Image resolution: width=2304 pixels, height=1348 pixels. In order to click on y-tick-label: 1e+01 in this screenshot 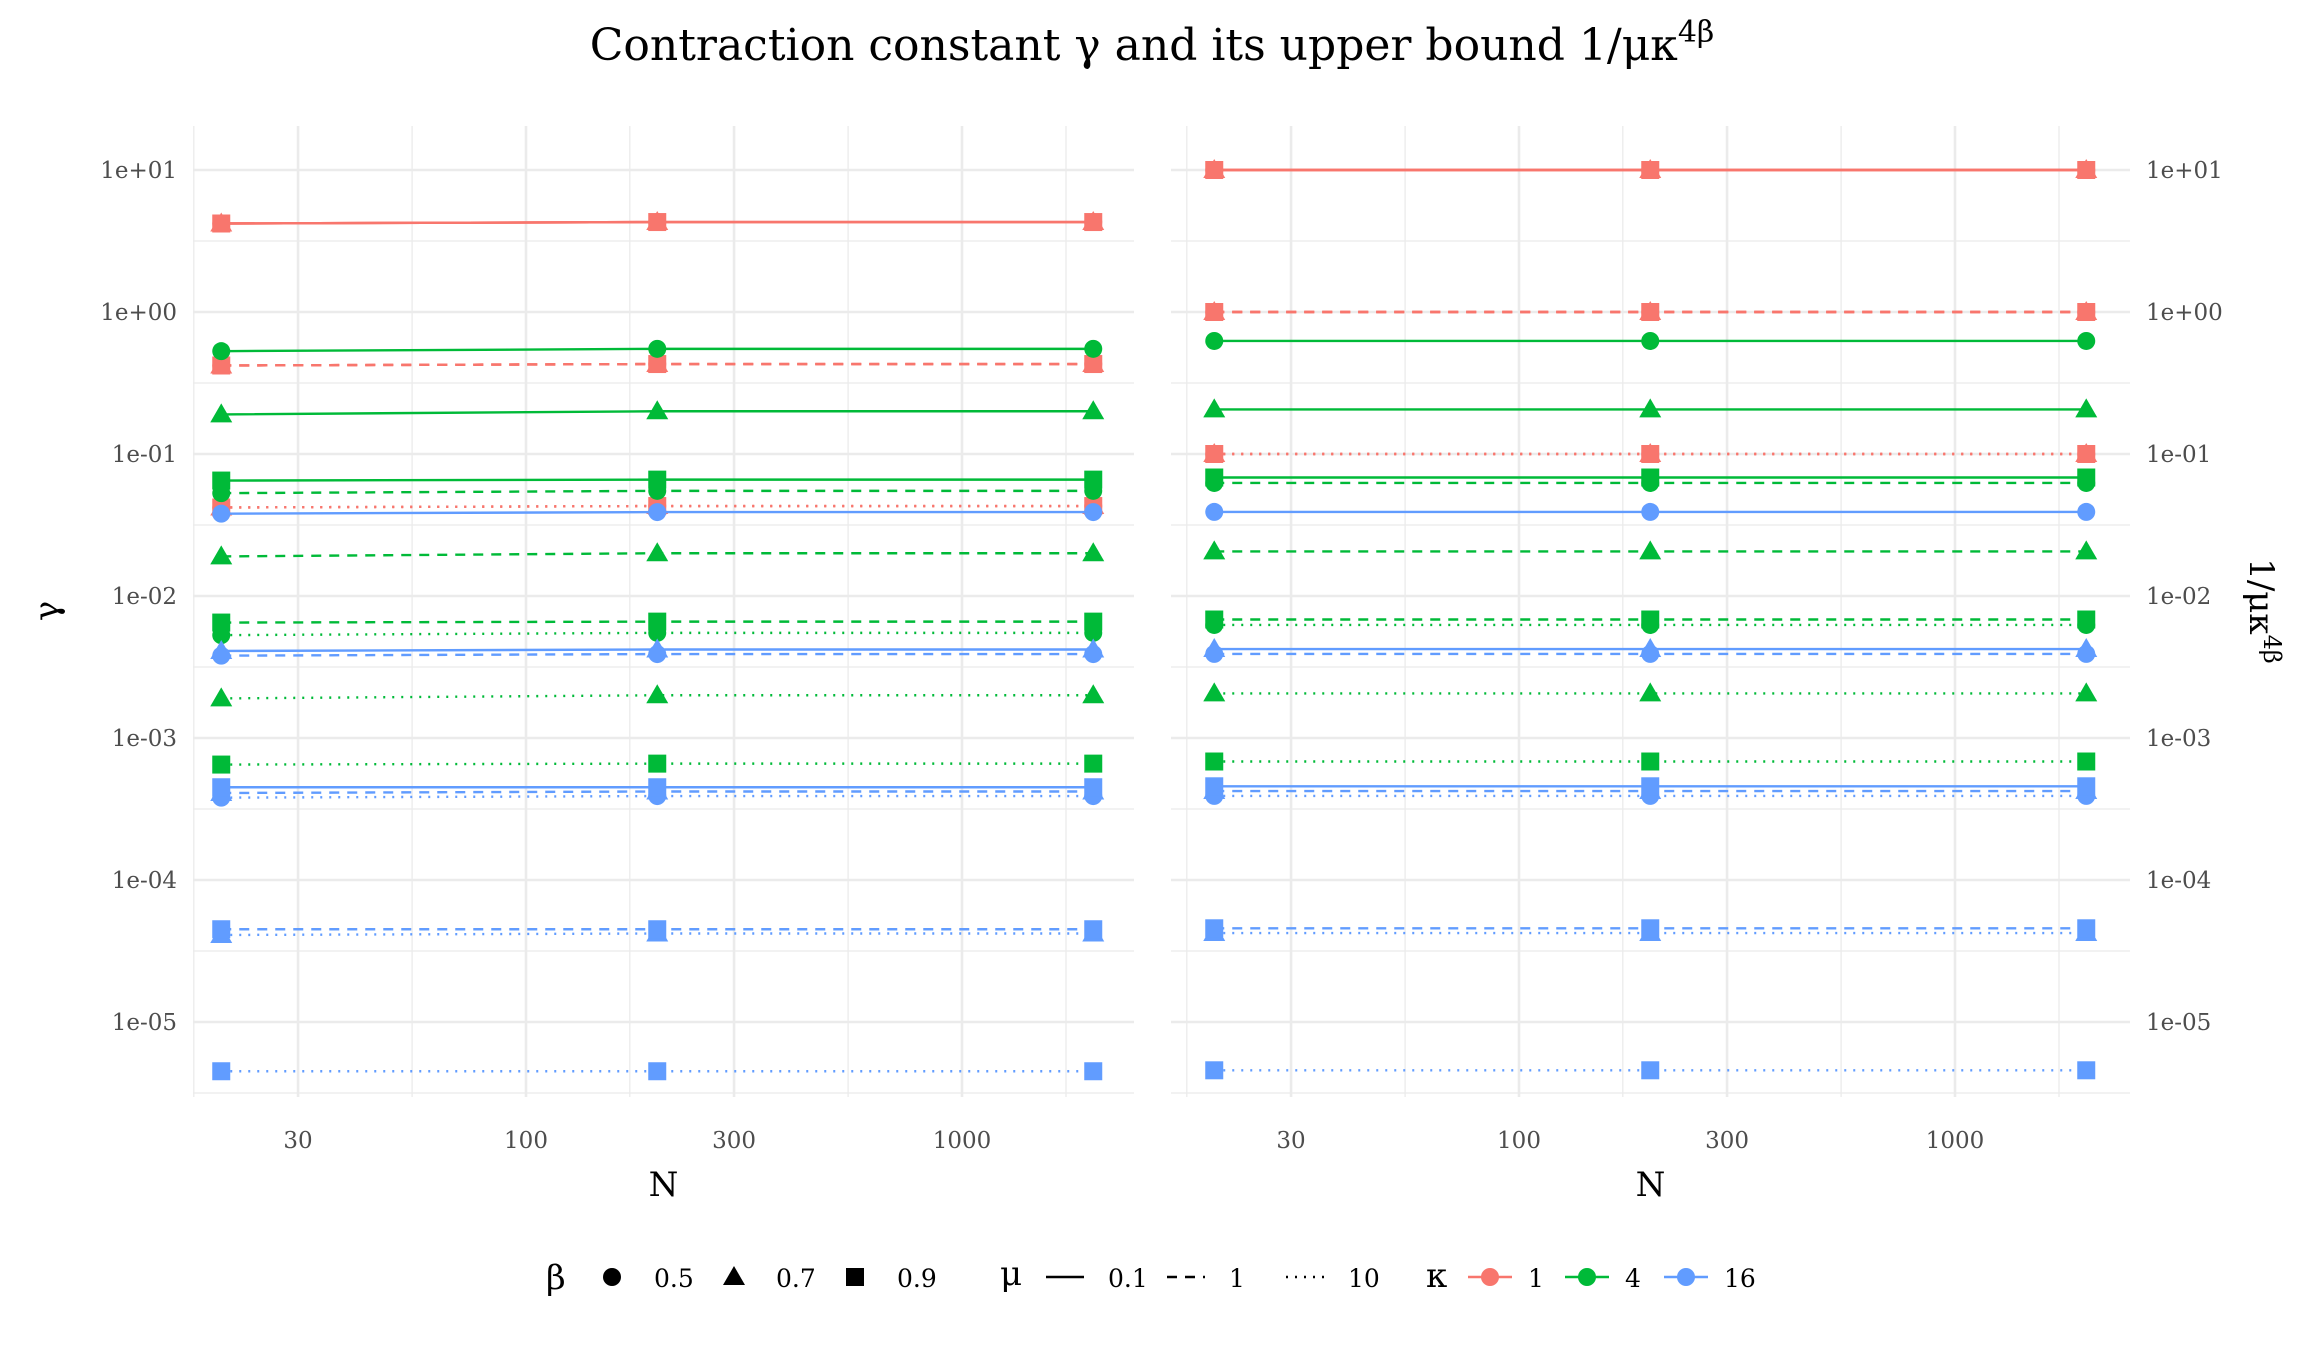, I will do `click(138, 171)`.